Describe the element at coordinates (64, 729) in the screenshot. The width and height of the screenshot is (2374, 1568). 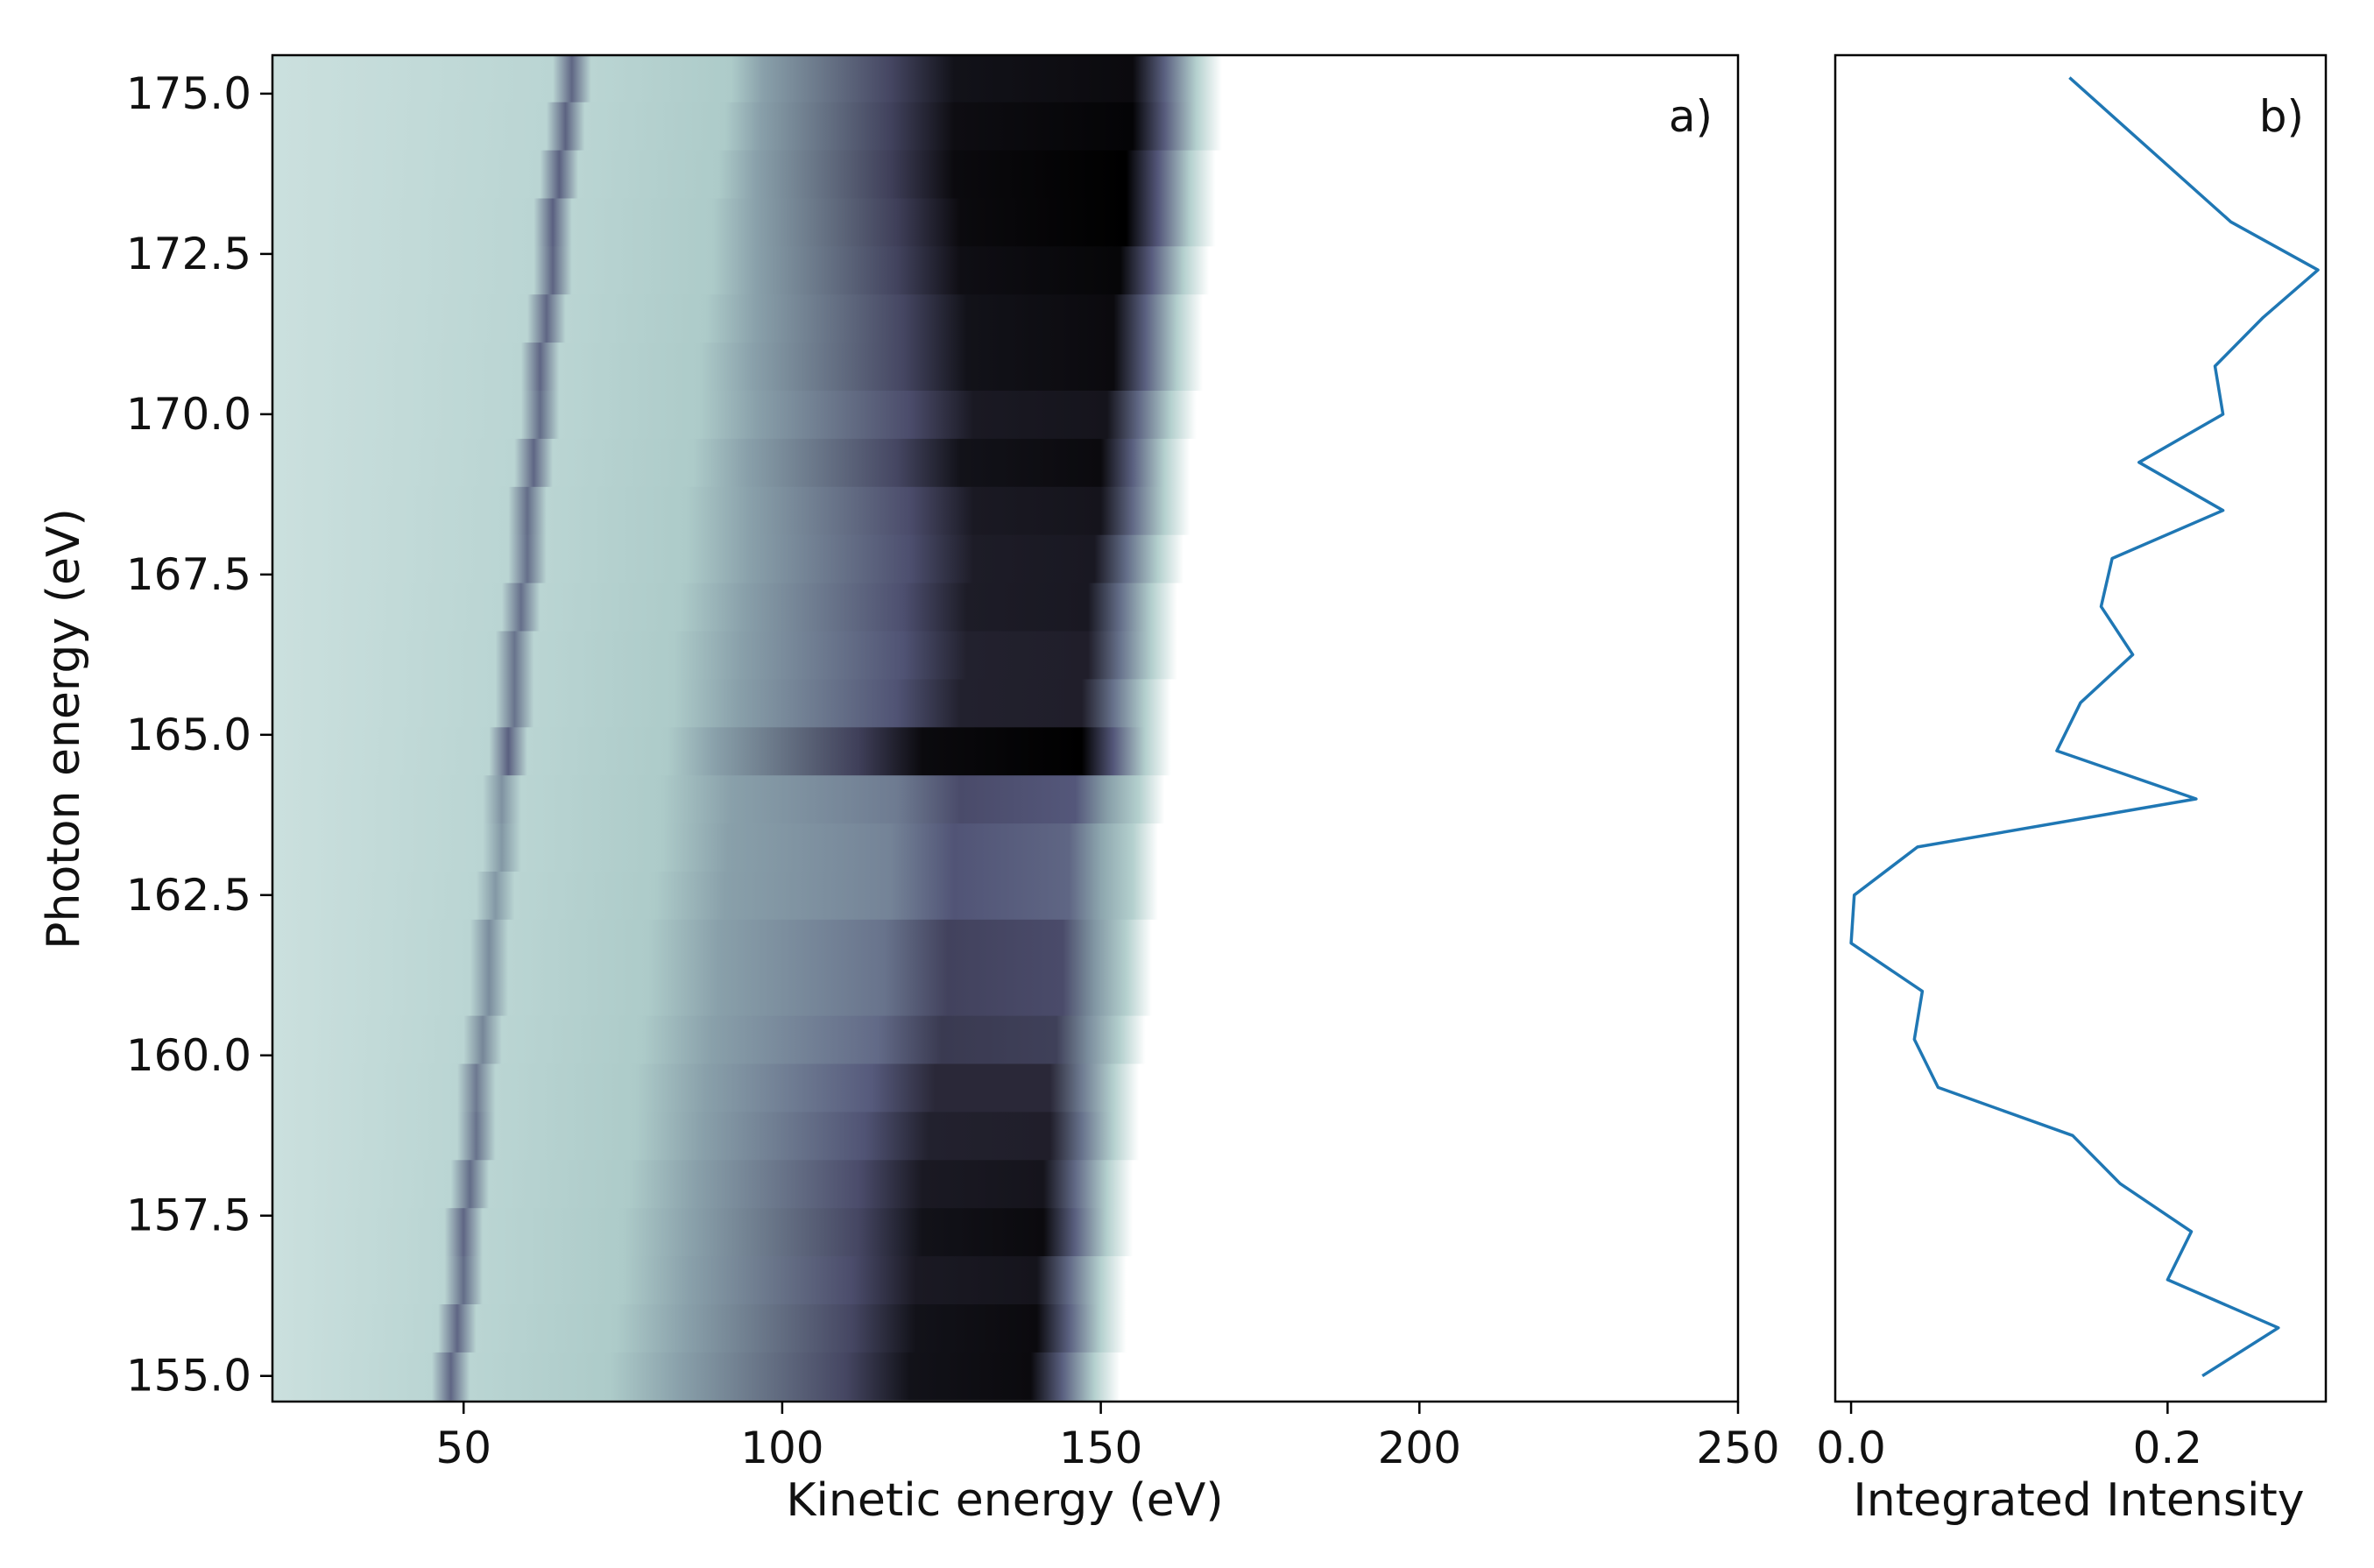
I see `heatmap-ylabel: Photon energy (eV)` at that location.